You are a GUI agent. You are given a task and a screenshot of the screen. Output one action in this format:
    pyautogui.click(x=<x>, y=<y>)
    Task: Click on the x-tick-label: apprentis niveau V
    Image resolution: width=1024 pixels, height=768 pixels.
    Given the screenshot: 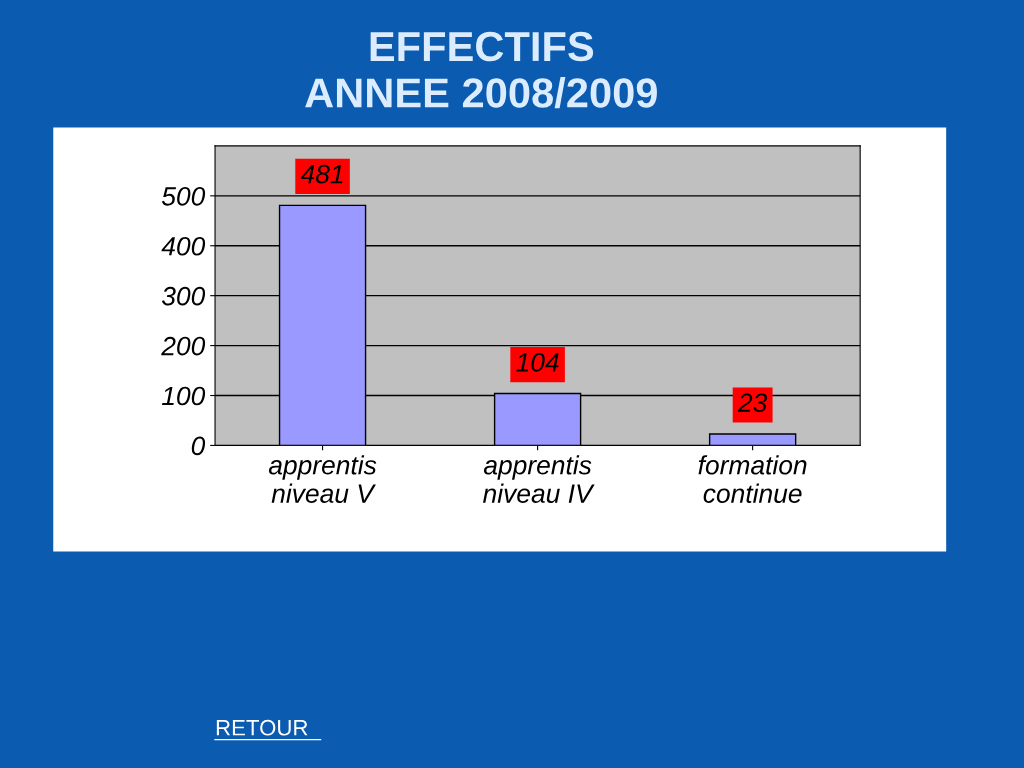 What is the action you would take?
    pyautogui.click(x=322, y=479)
    